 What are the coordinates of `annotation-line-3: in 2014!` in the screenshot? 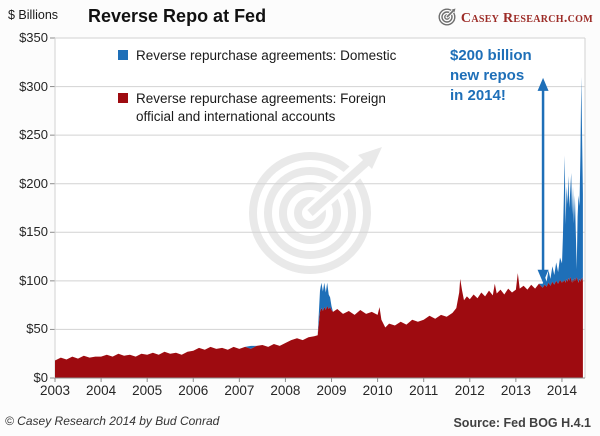 It's located at (478, 95).